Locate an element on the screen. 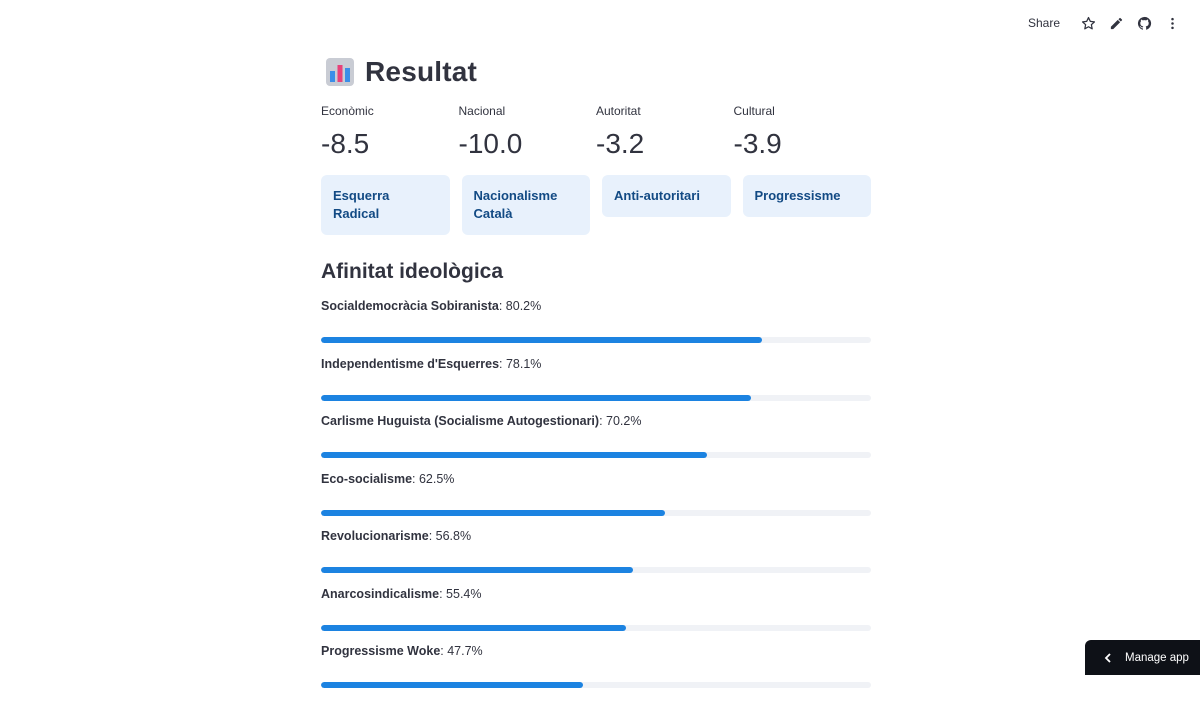 Image resolution: width=1200 pixels, height=702 pixels. metric-label: Autoritat is located at coordinates (665, 112).